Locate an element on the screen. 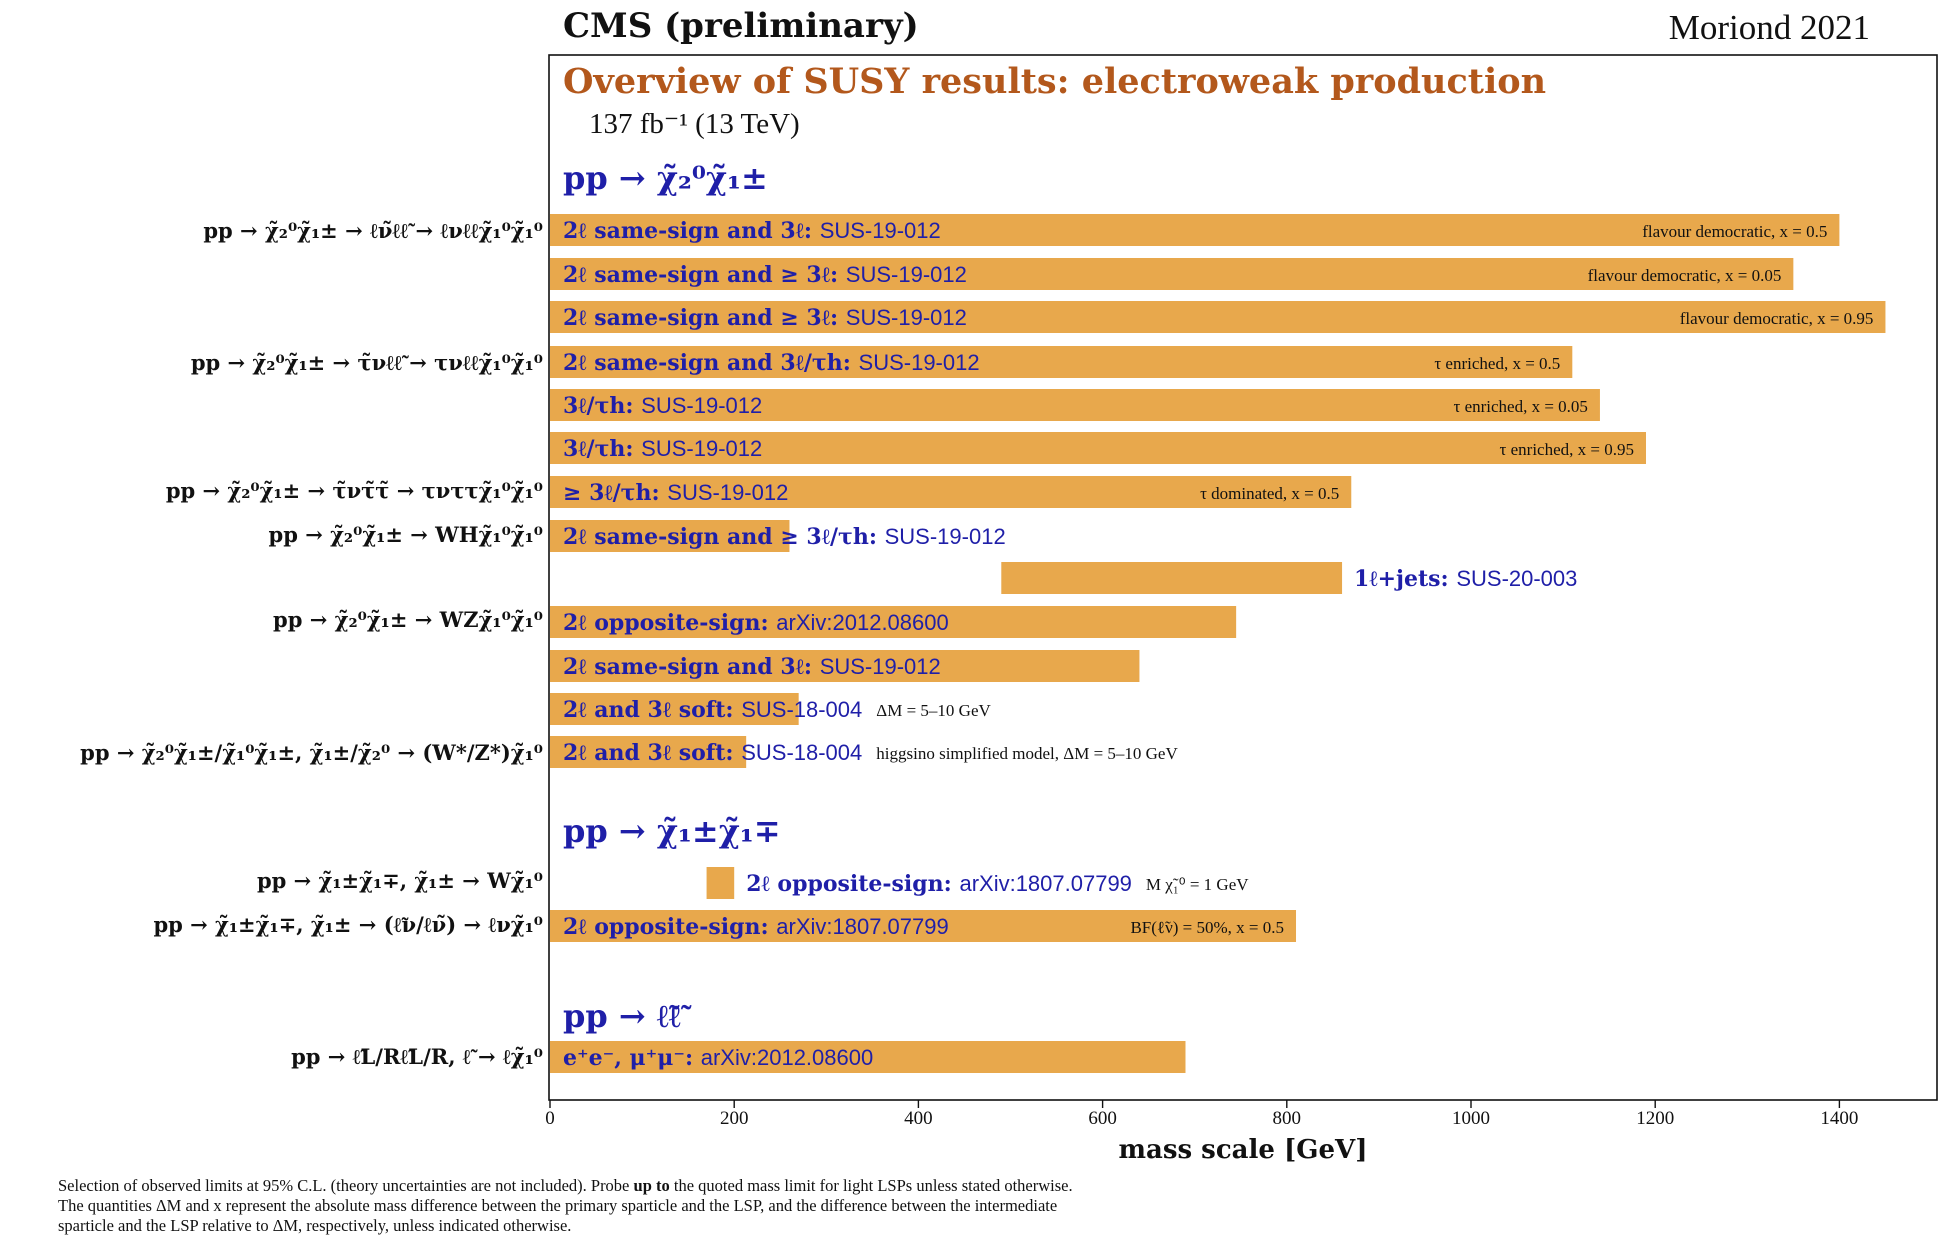 The height and width of the screenshot is (1238, 1944). bar-label-analysis-type: 2ℓ same-sign and ≥ 3ℓ/τh: is located at coordinates (724, 537).